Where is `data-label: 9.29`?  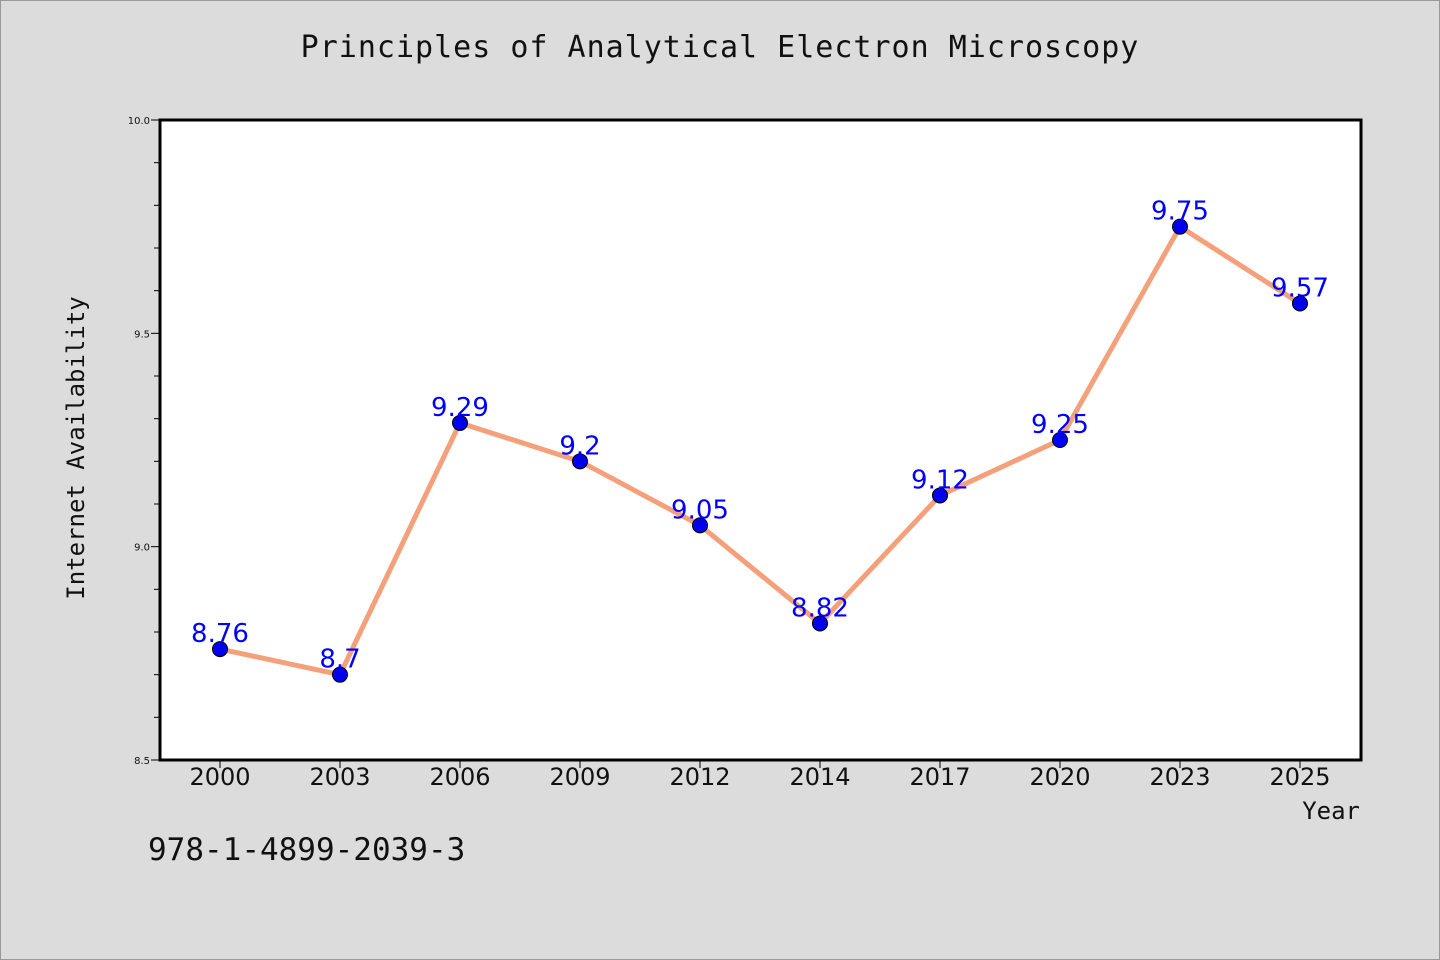 data-label: 9.29 is located at coordinates (460, 408).